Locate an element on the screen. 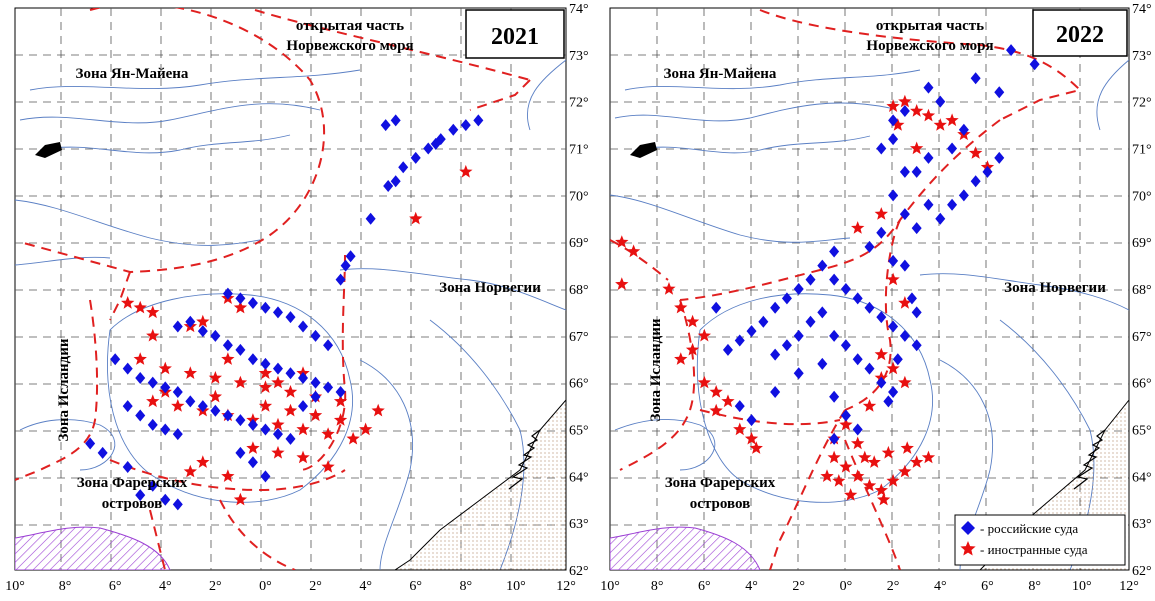  latitude-tick-label: 68° is located at coordinates (579, 290).